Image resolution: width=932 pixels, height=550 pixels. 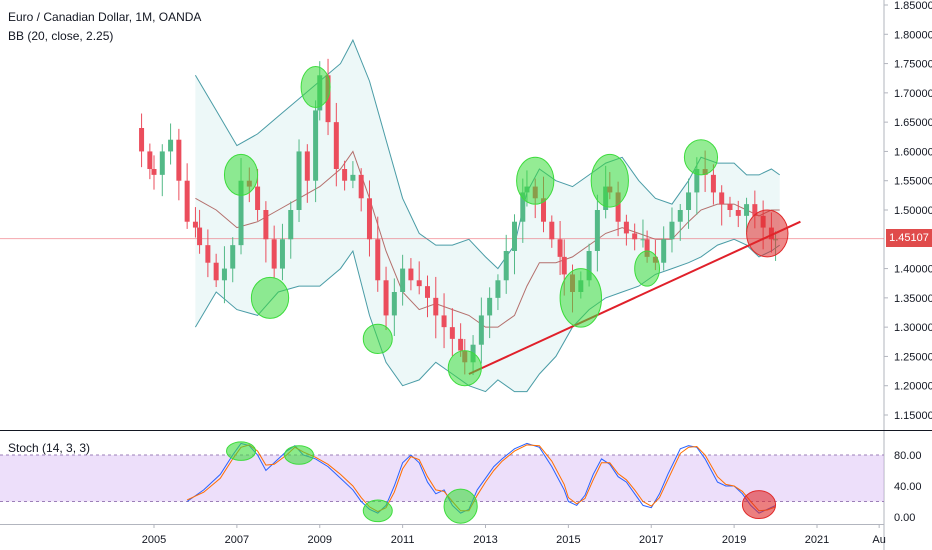 What do you see at coordinates (908, 487) in the screenshot?
I see `stoch-tick-label: 40.00` at bounding box center [908, 487].